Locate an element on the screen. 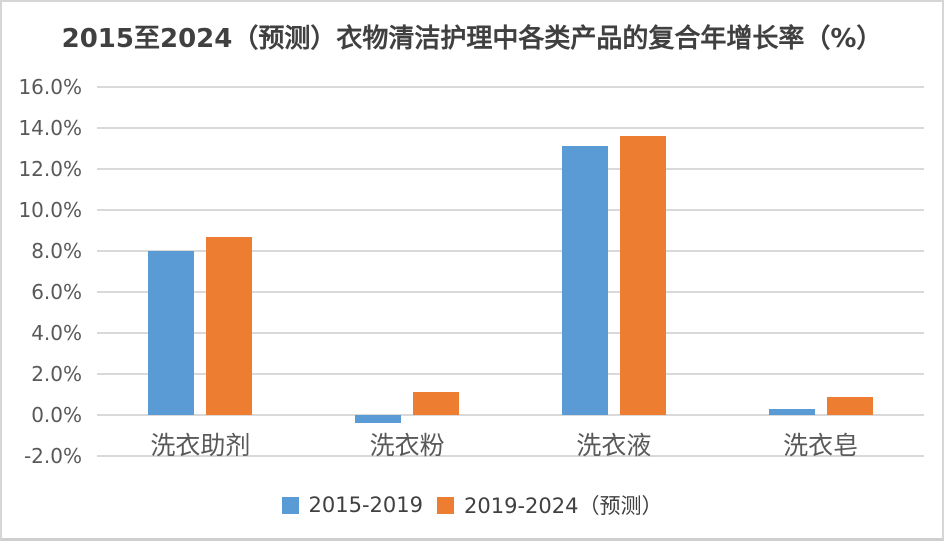 The width and height of the screenshot is (944, 541). y-axis-tick-label: 6.0% is located at coordinates (56, 292).